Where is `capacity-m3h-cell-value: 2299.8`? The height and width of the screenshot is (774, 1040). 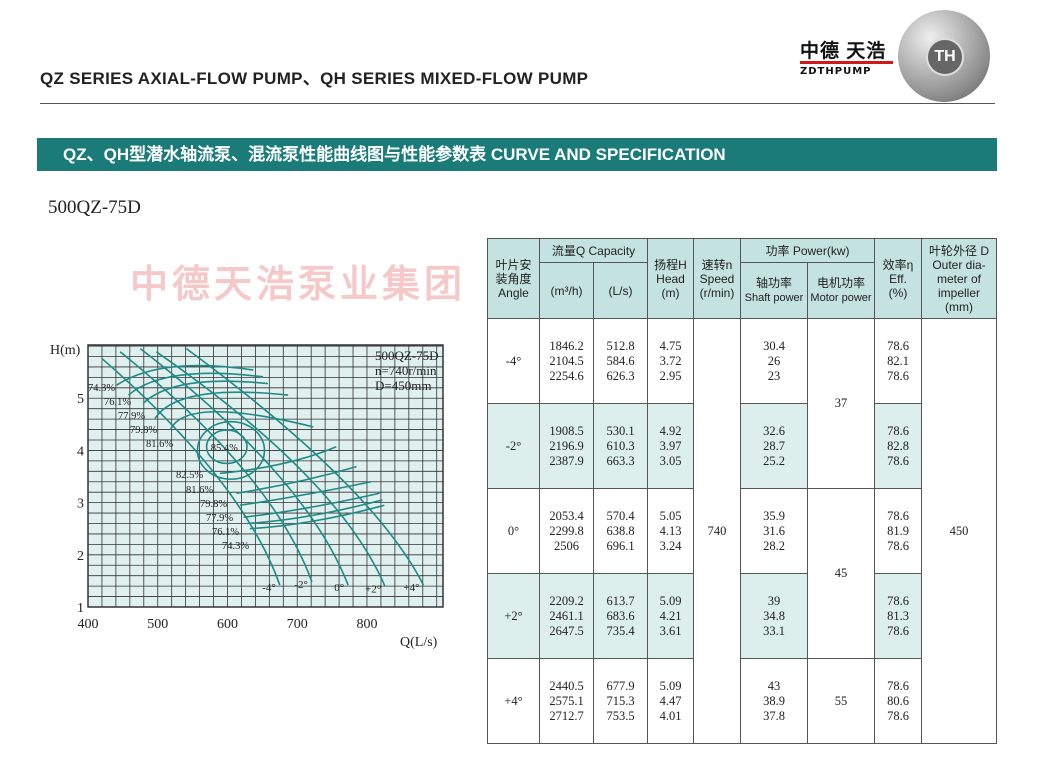 capacity-m3h-cell-value: 2299.8 is located at coordinates (566, 530).